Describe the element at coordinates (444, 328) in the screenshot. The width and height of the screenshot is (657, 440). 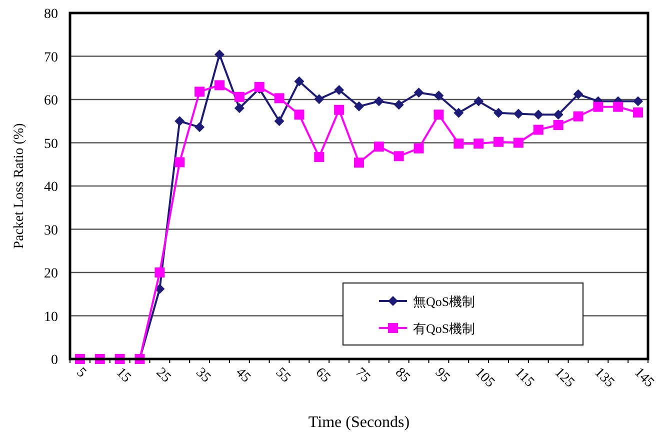
I see `legend-label: 有QoS機制` at that location.